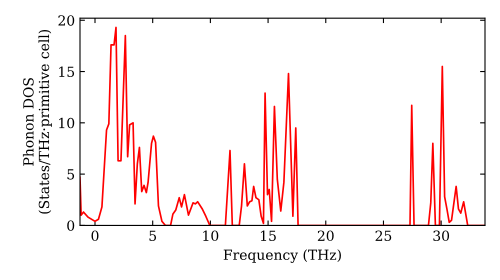 This screenshot has width=500, height=280. I want to click on y-tick-label: 15, so click(66, 72).